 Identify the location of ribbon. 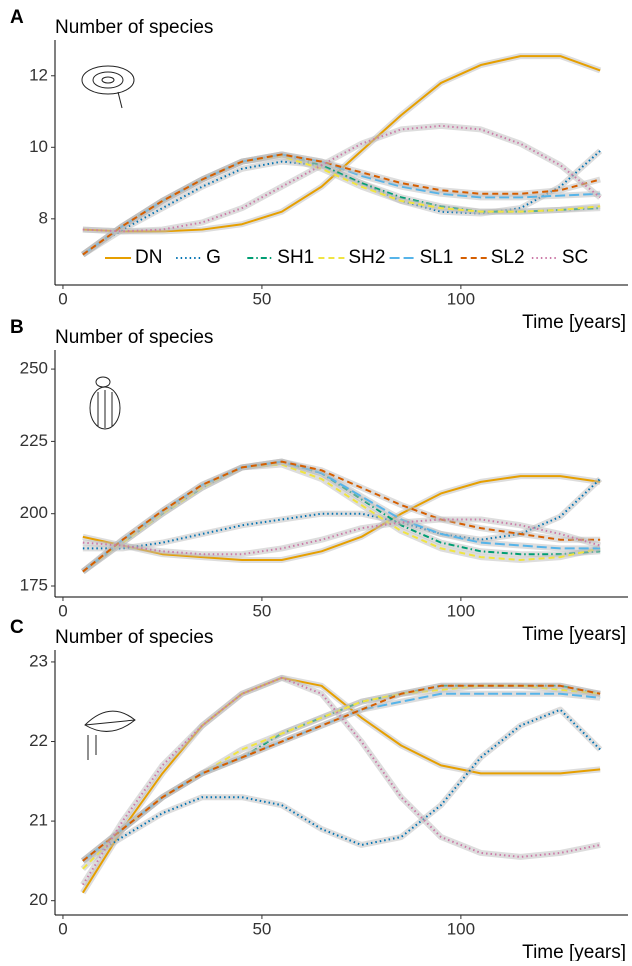
(342, 785).